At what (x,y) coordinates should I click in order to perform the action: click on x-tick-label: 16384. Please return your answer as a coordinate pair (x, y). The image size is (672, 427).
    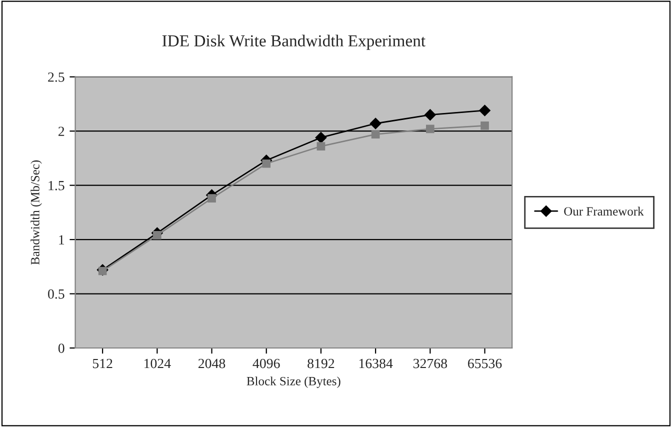
    Looking at the image, I should click on (376, 363).